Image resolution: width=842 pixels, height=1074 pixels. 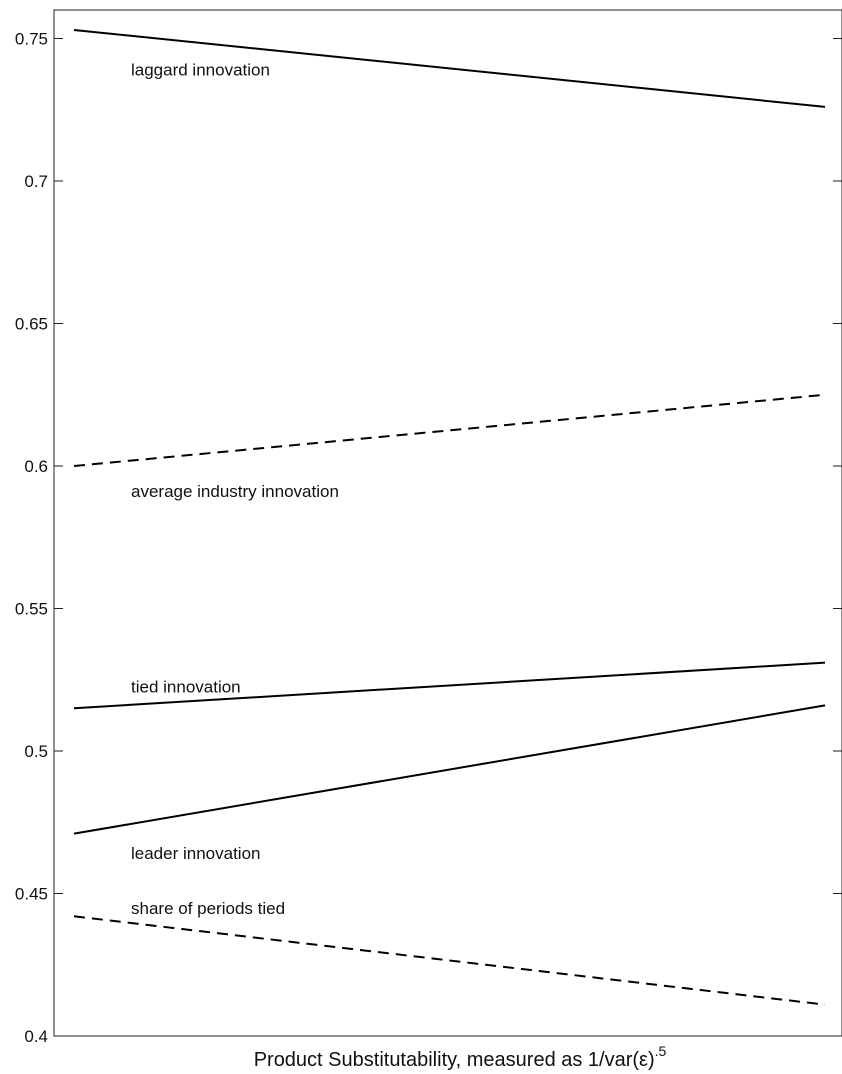 What do you see at coordinates (200, 70) in the screenshot?
I see `series-label: laggard innovation` at bounding box center [200, 70].